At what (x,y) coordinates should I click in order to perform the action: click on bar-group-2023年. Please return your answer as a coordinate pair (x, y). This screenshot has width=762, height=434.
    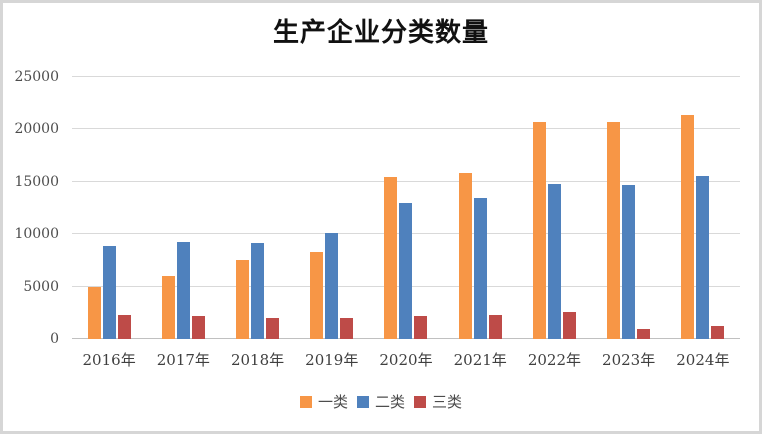
    Looking at the image, I should click on (629, 208).